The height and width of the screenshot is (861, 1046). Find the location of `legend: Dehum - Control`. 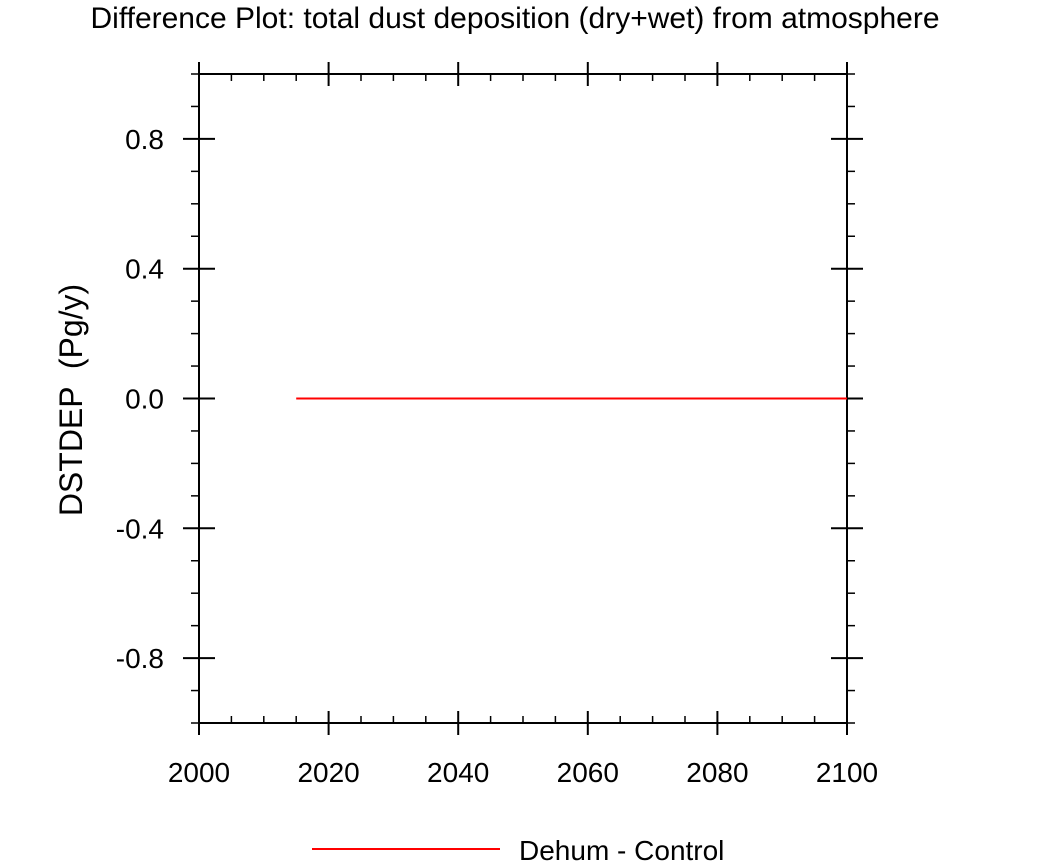

legend: Dehum - Control is located at coordinates (518, 848).